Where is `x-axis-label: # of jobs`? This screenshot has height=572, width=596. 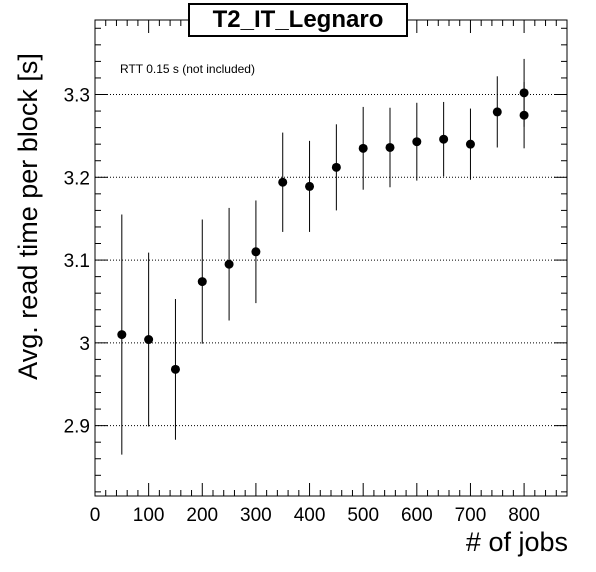 x-axis-label: # of jobs is located at coordinates (516, 542).